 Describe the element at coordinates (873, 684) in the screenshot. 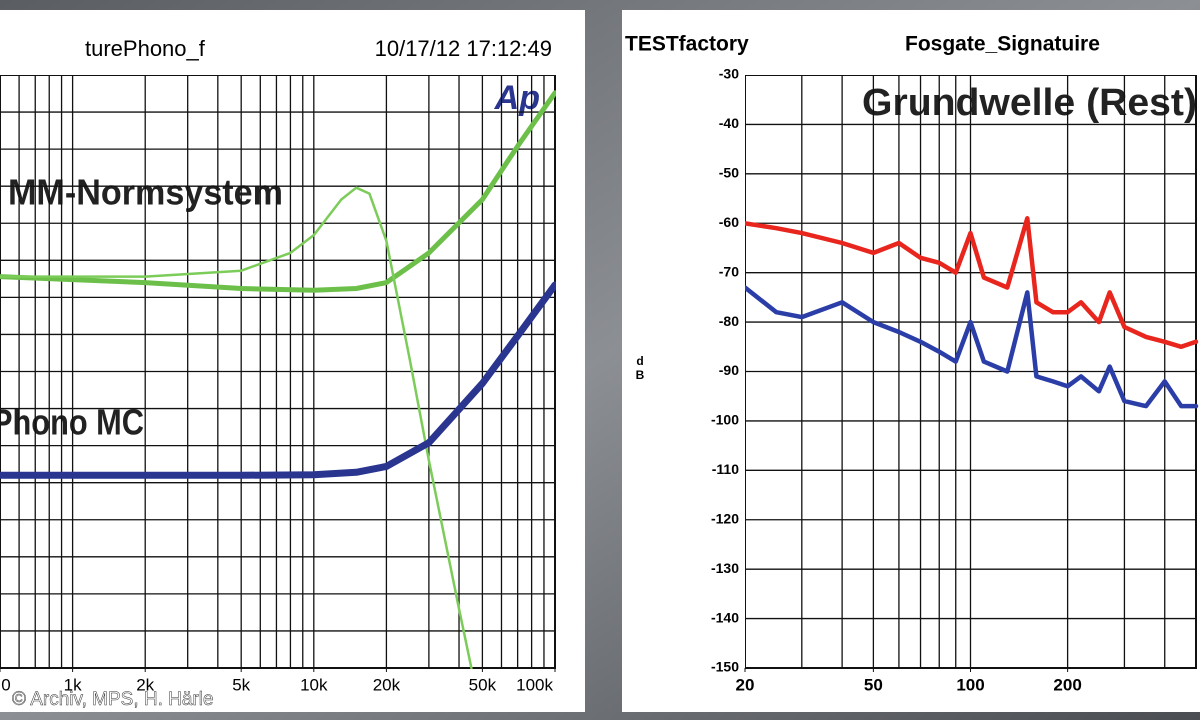

I see `x-tick-label: 50` at that location.